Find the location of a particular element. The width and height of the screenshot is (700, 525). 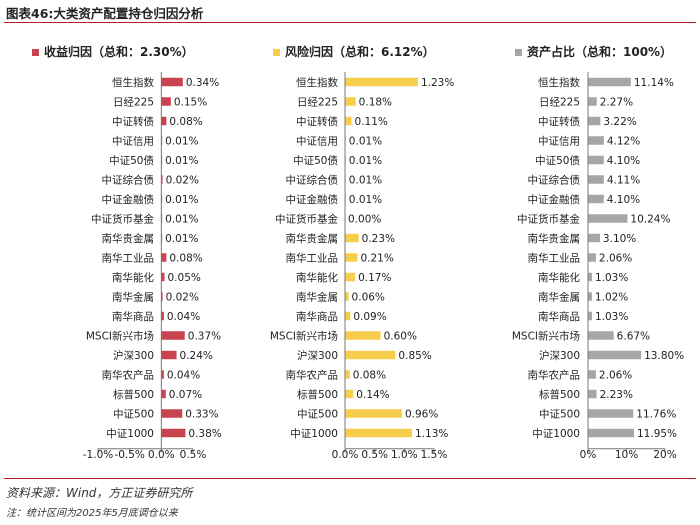

value-label: 0.02% is located at coordinates (182, 181).